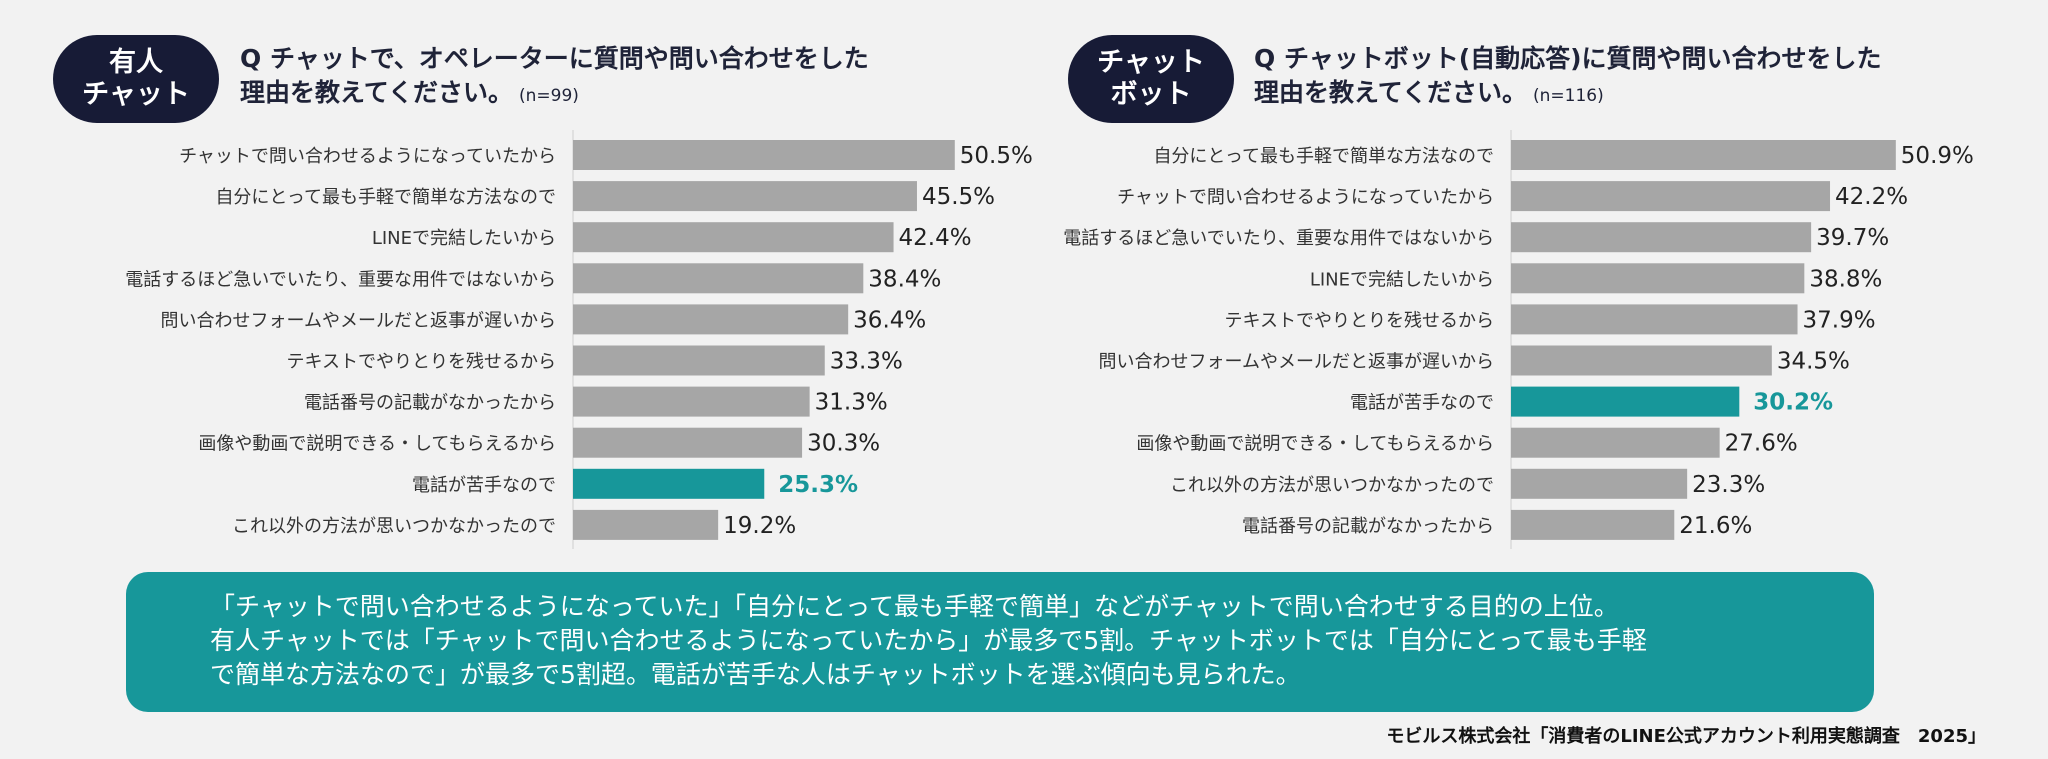  Describe the element at coordinates (1871, 197) in the screenshot. I see `value-label: 42.2%` at that location.